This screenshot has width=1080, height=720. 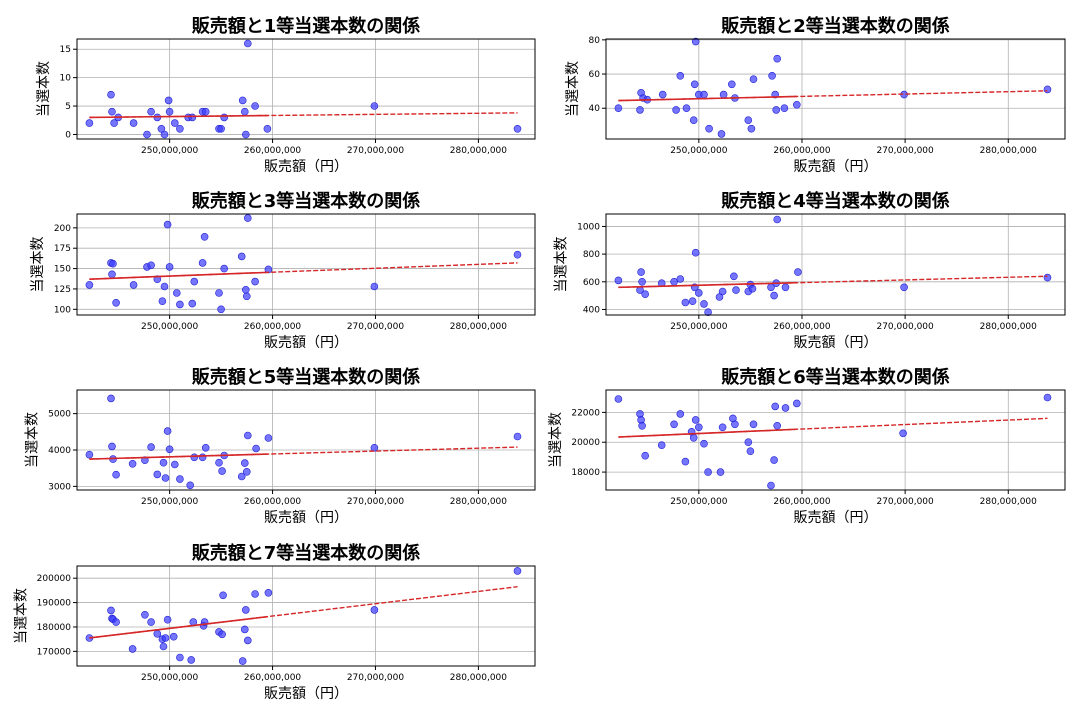 I want to click on y-tick-label: 150, so click(x=62, y=270).